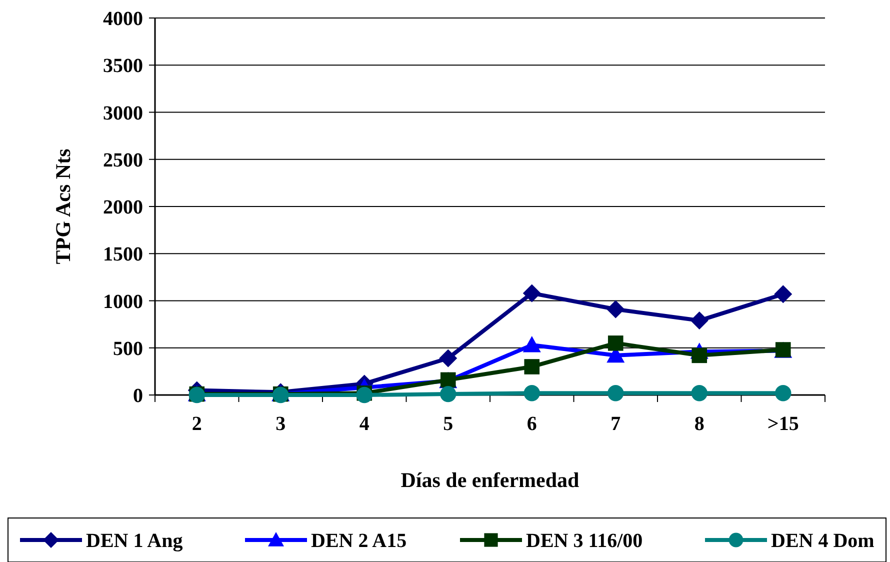  I want to click on y-tick-label: 3500, so click(123, 66).